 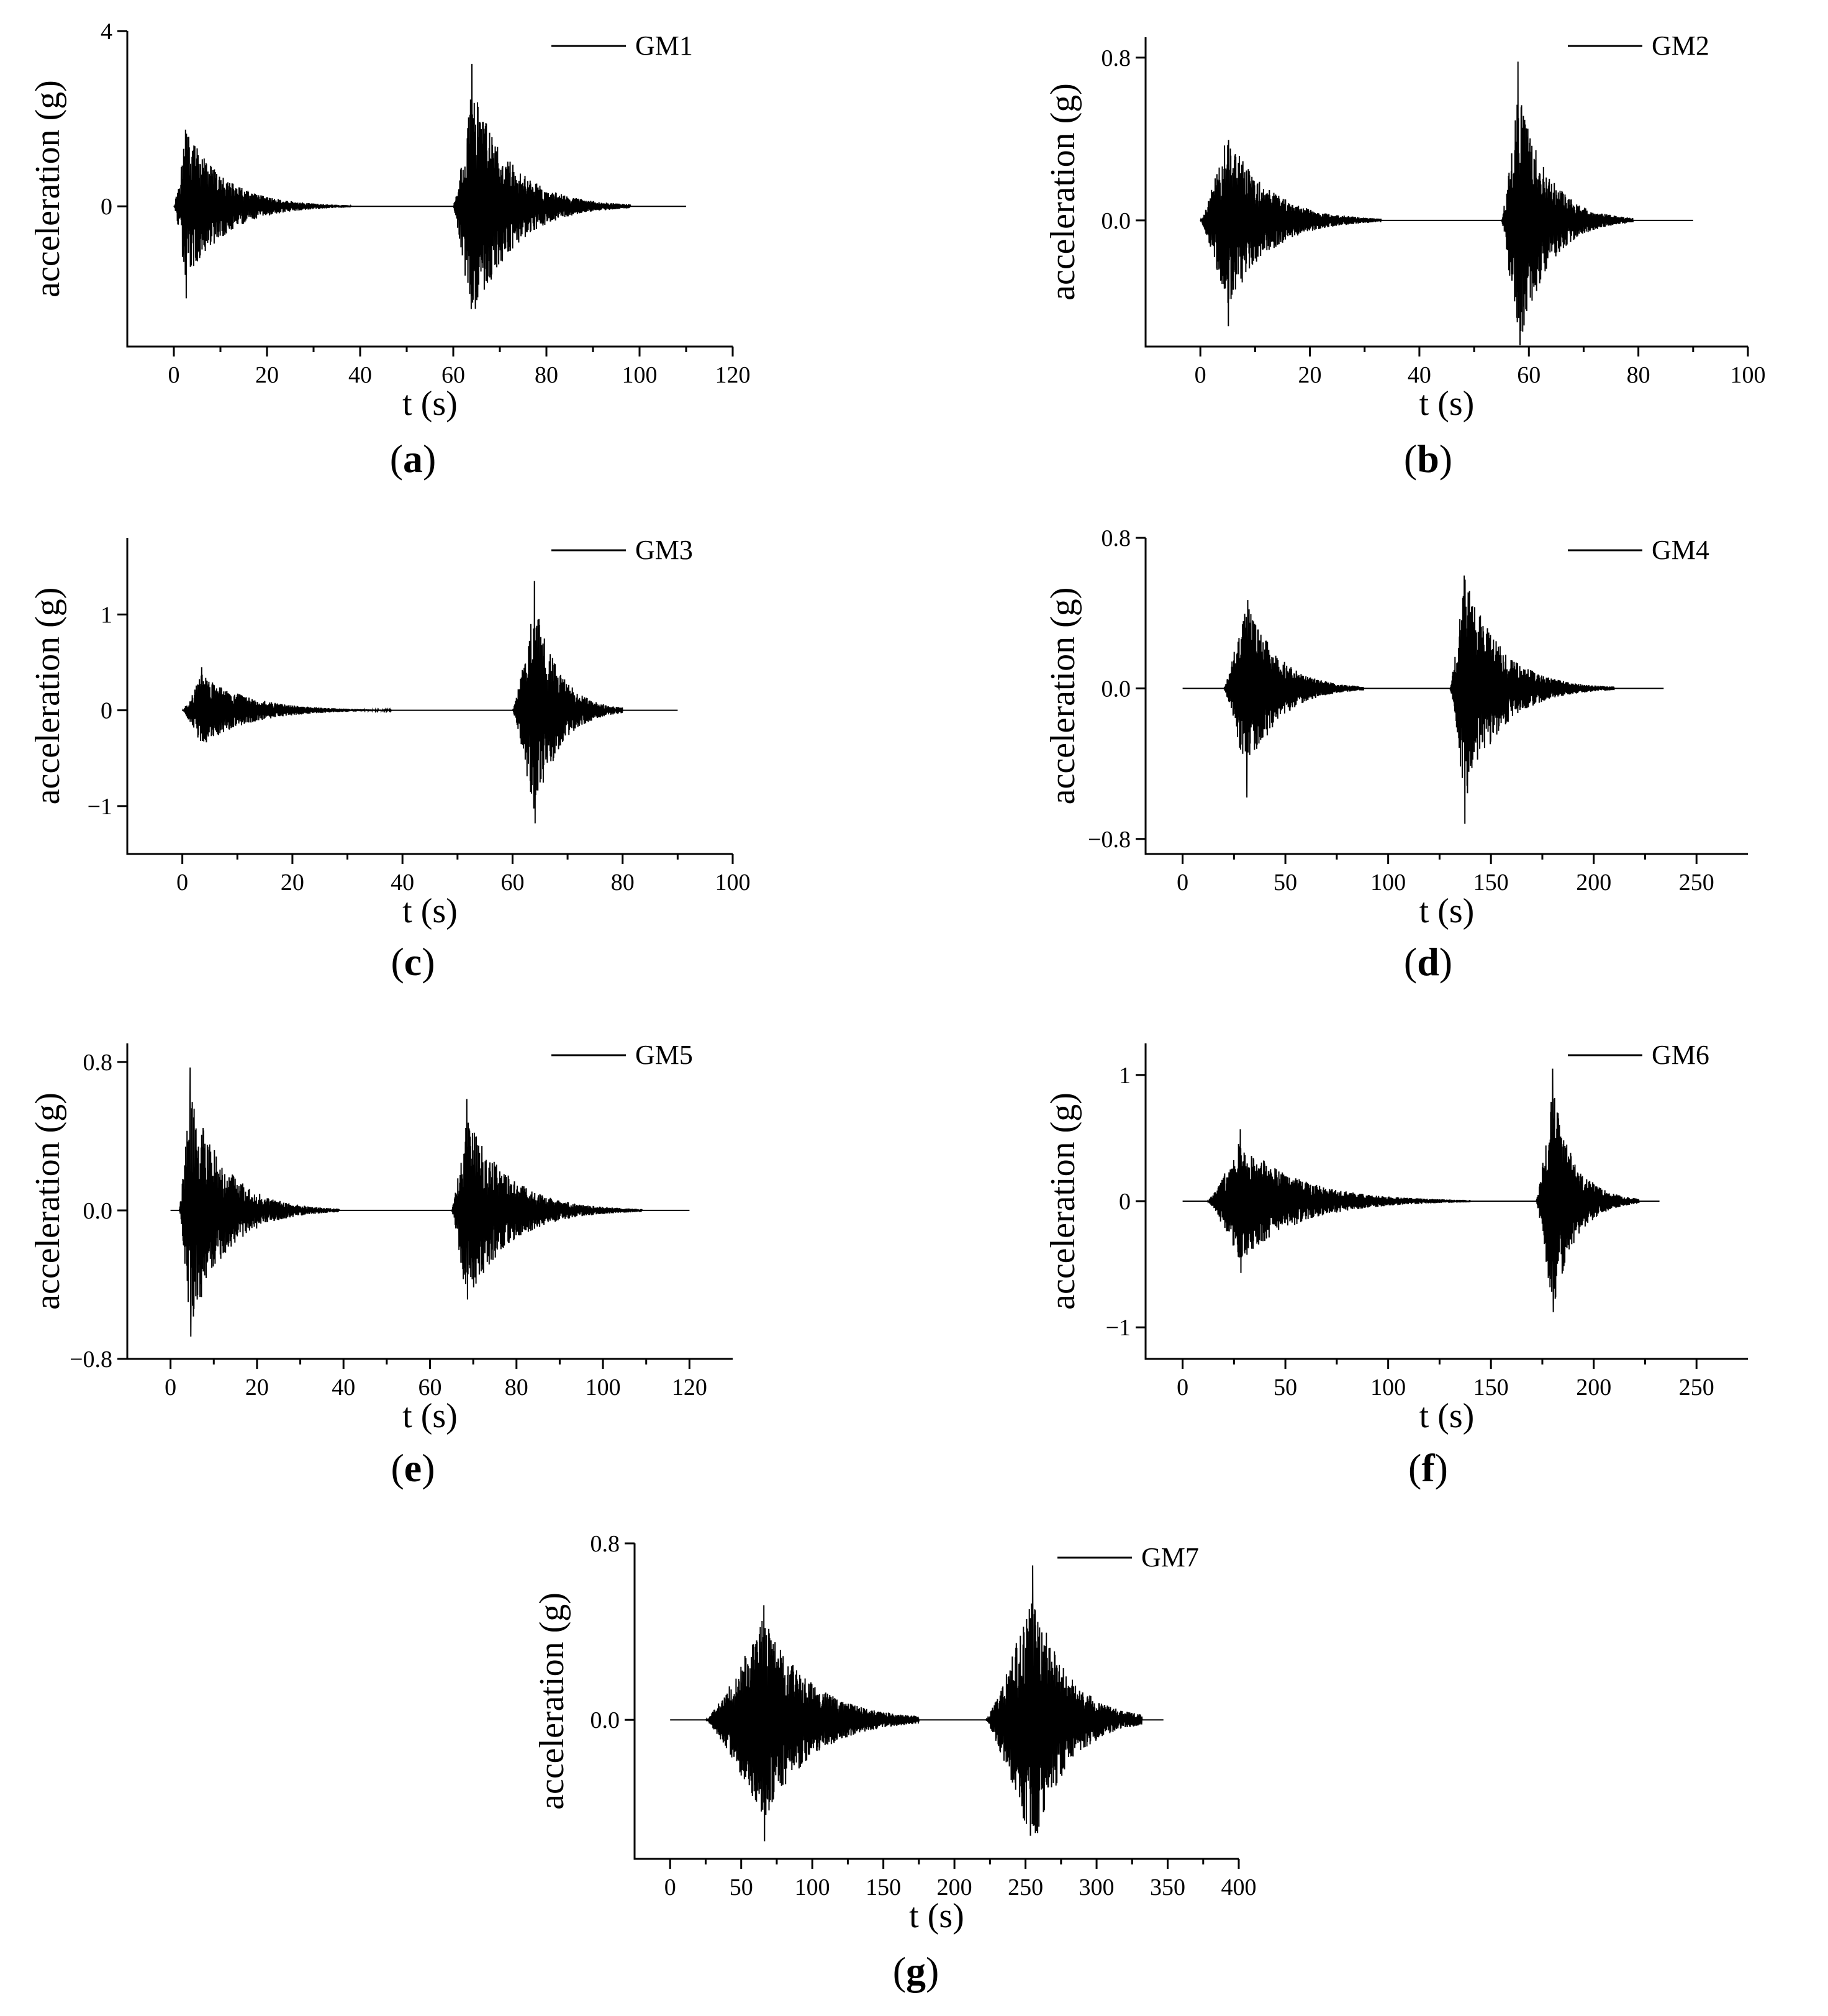 What do you see at coordinates (1681, 1055) in the screenshot?
I see `legend-label: GM6` at bounding box center [1681, 1055].